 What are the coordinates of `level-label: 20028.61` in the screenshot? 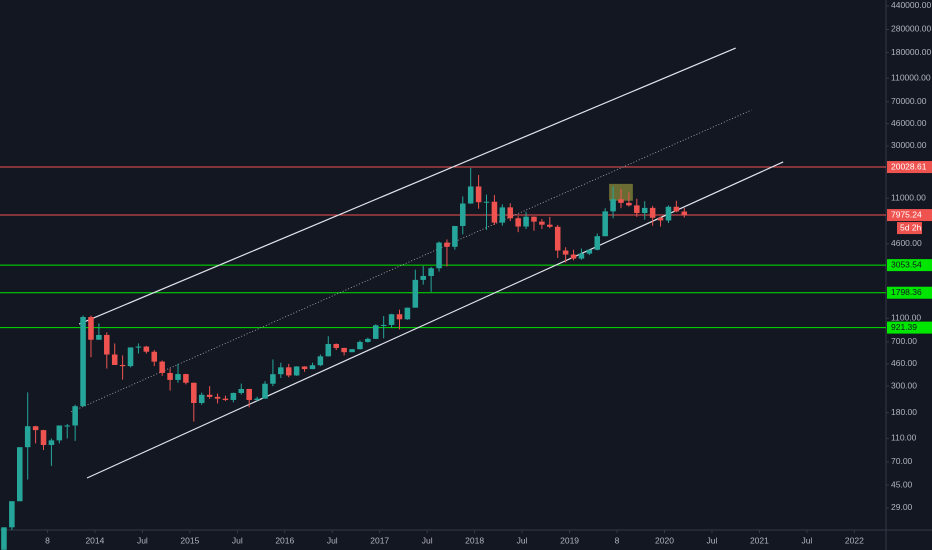 It's located at (909, 166).